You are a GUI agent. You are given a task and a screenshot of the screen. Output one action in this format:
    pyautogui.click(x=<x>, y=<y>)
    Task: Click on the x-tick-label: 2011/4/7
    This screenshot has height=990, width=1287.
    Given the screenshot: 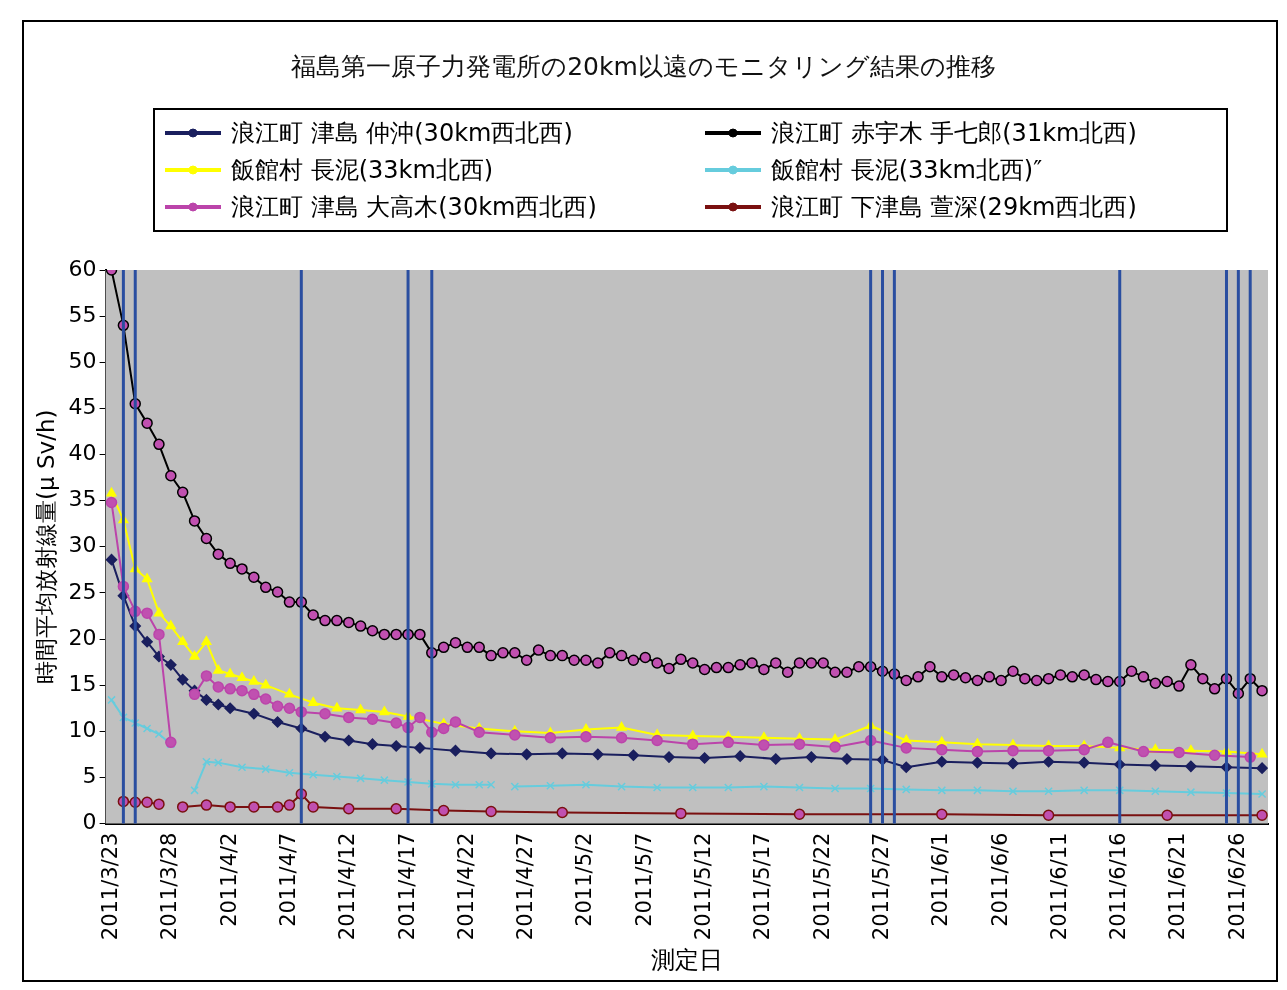 What is the action you would take?
    pyautogui.click(x=287, y=879)
    